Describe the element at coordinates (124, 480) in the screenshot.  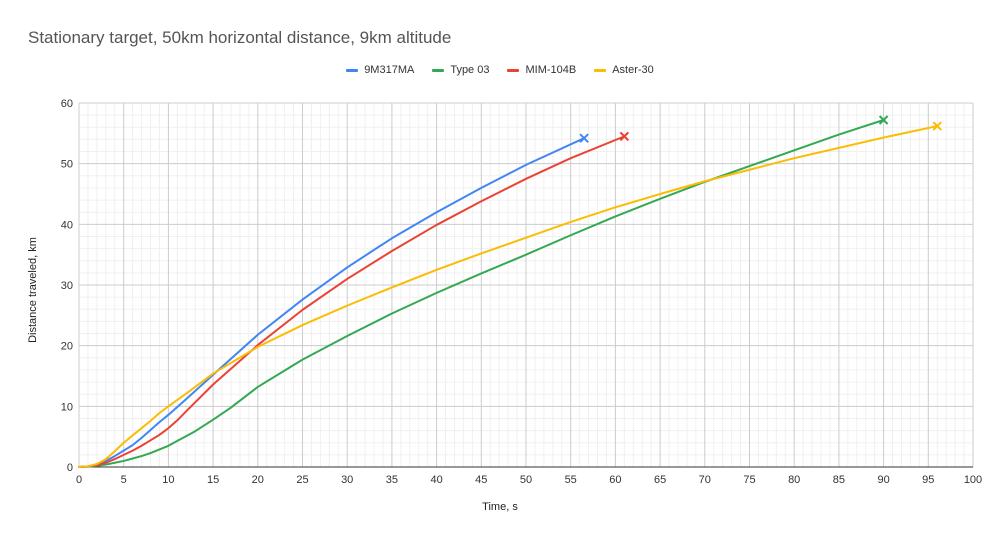
I see `x-tick-label: 5` at that location.